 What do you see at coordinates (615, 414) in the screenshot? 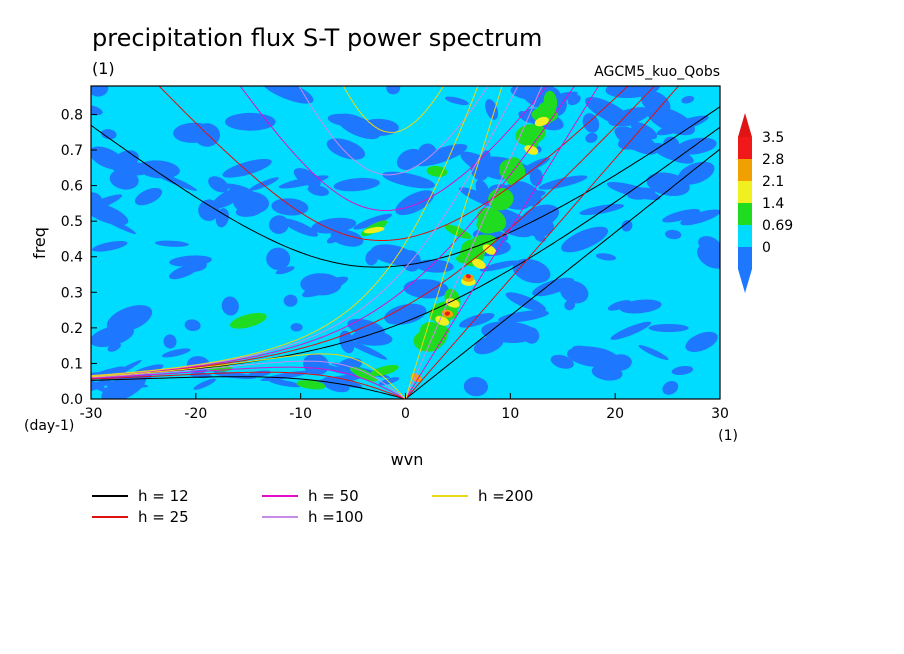
I see `x-tick-label: 20` at bounding box center [615, 414].